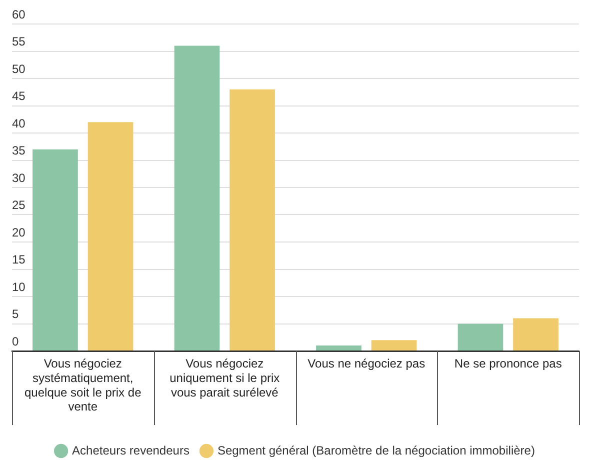 This screenshot has width=595, height=475. I want to click on y-tick-label: 5, so click(15, 314).